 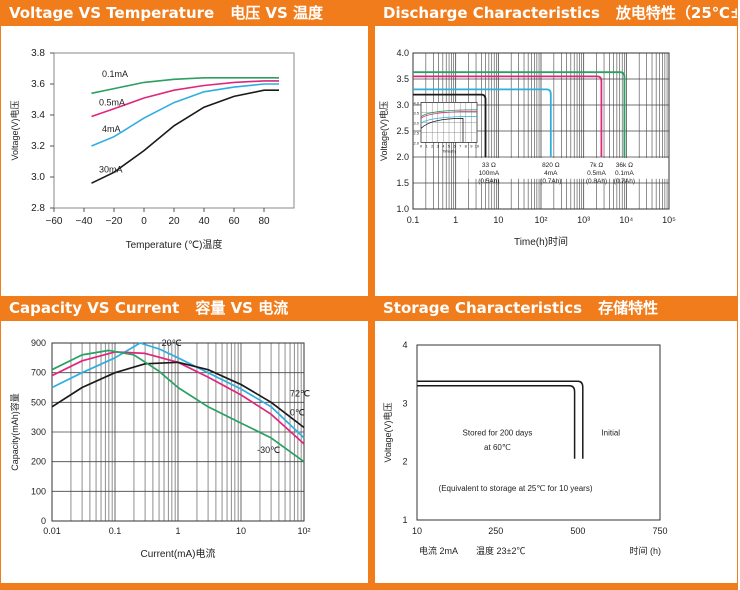 I want to click on y-axis-label: Capacity(mAh)容量, so click(x=14, y=432).